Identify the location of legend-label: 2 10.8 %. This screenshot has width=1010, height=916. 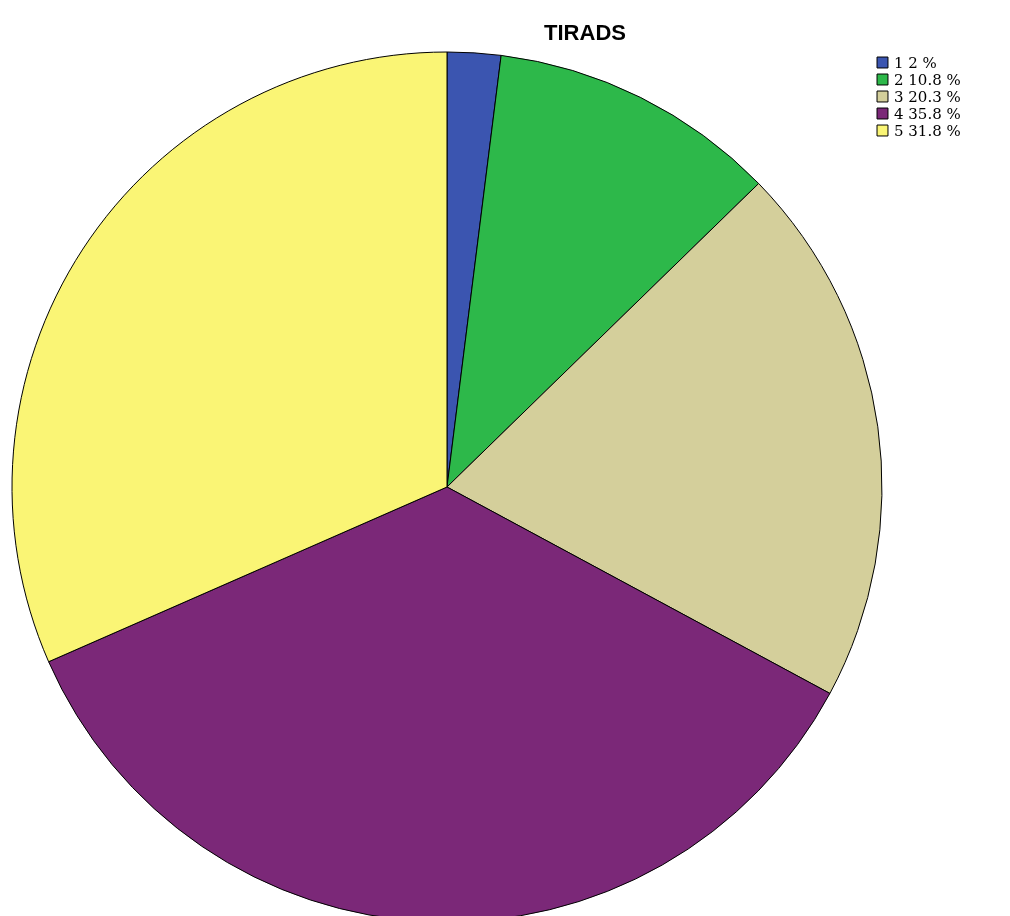
(927, 79).